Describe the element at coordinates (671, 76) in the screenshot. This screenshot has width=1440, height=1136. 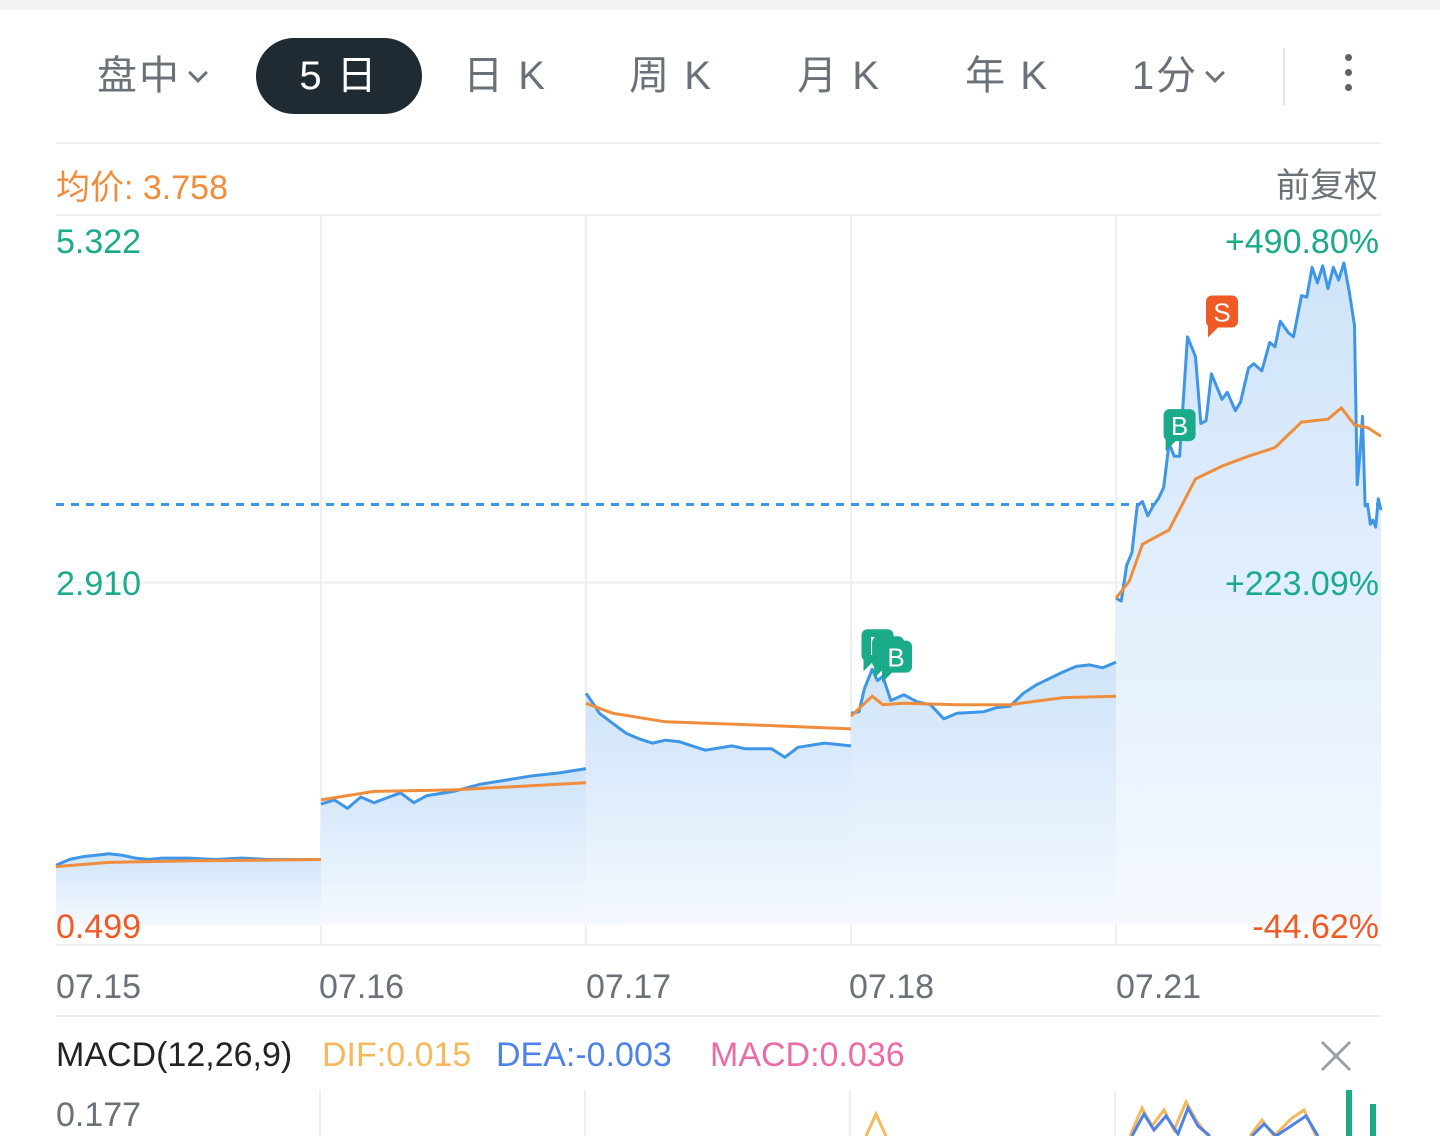
I see `tab-week-k: 周 K` at that location.